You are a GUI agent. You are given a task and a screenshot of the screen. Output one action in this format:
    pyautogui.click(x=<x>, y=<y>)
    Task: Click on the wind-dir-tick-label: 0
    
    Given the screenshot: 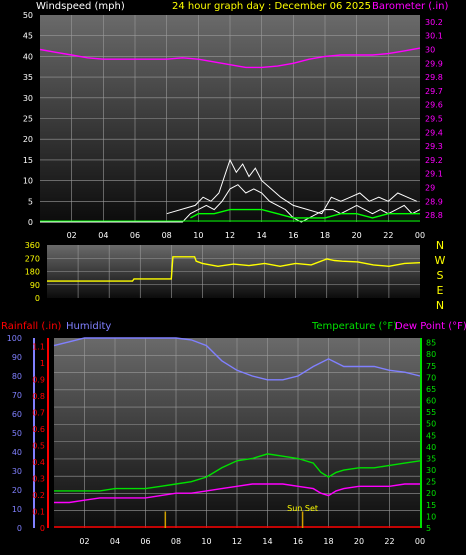 What is the action you would take?
    pyautogui.click(x=37, y=298)
    